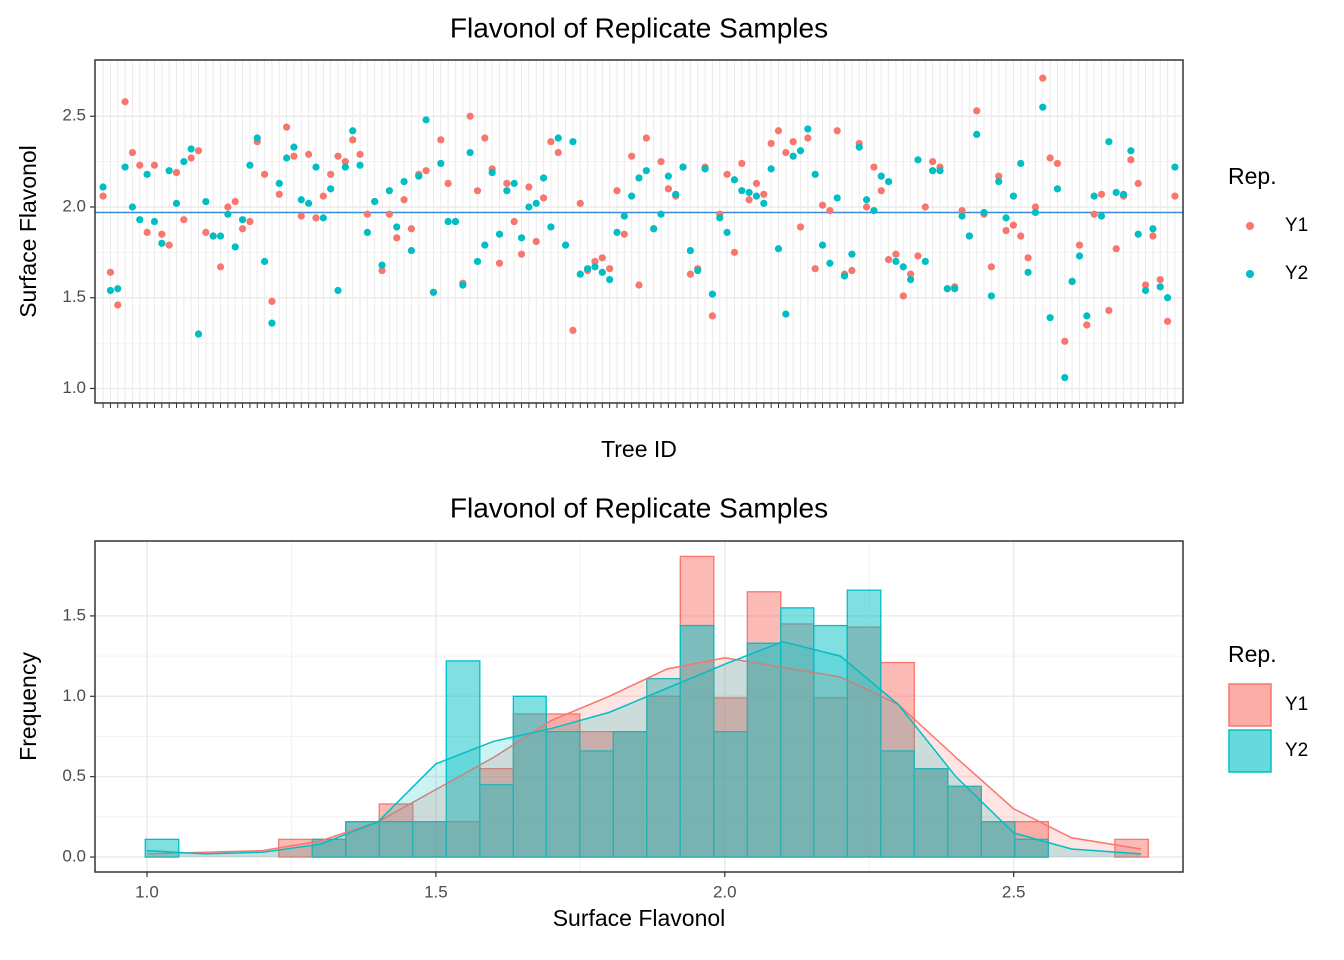 This screenshot has width=1344, height=960. Describe the element at coordinates (1296, 225) in the screenshot. I see `legend-label: Y1` at that location.